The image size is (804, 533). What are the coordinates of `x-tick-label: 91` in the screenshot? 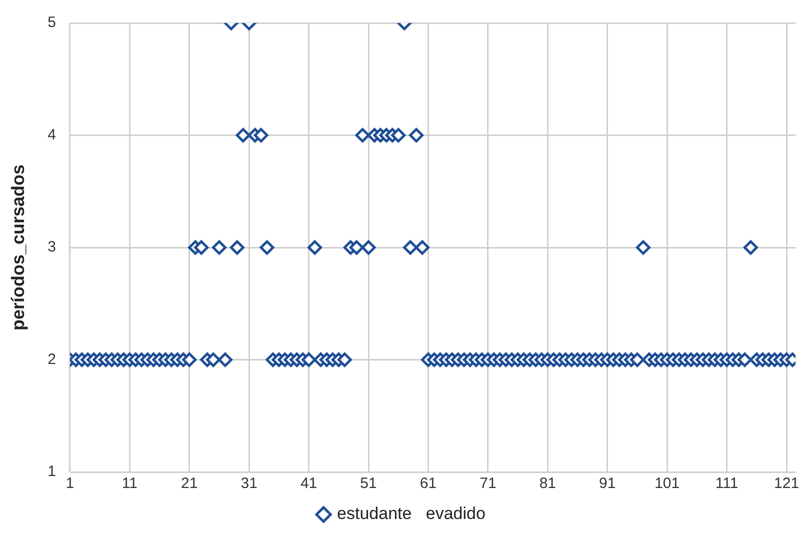 It's located at (607, 483).